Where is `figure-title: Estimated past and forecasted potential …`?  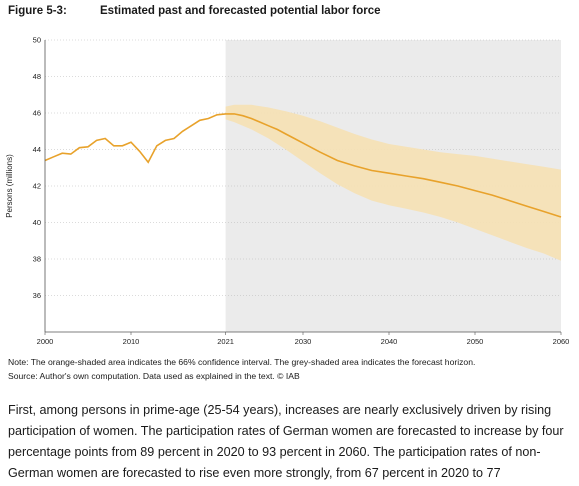
figure-title: Estimated past and forecasted potential … is located at coordinates (240, 11).